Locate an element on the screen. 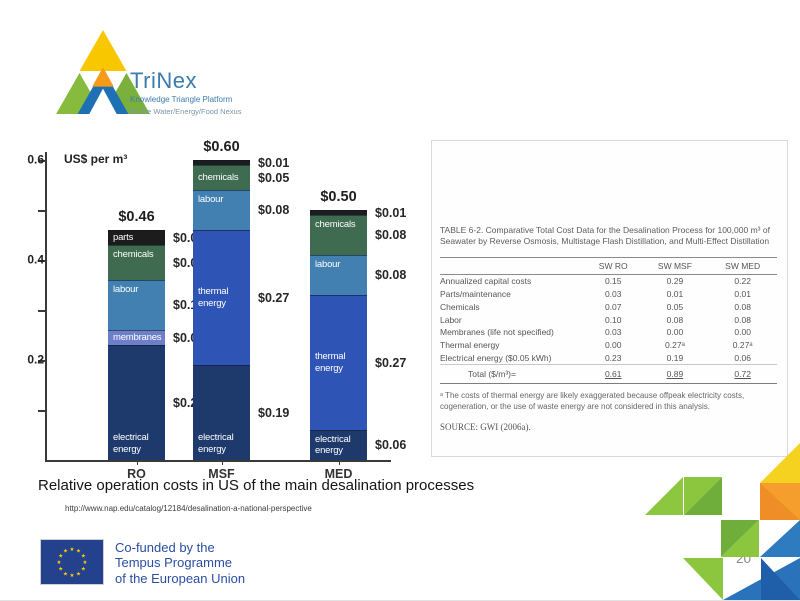 This screenshot has width=800, height=601. y-axis-unit-label: US$ per m³ is located at coordinates (96, 159).